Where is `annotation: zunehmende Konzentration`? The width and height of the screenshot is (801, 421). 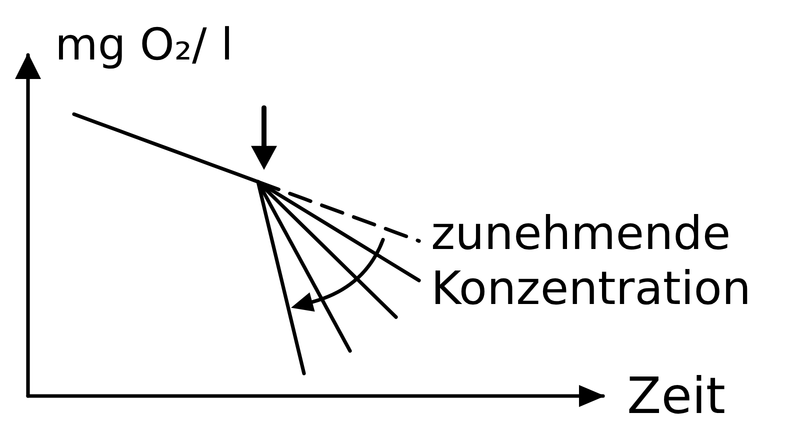 annotation: zunehmende Konzentration is located at coordinates (591, 261).